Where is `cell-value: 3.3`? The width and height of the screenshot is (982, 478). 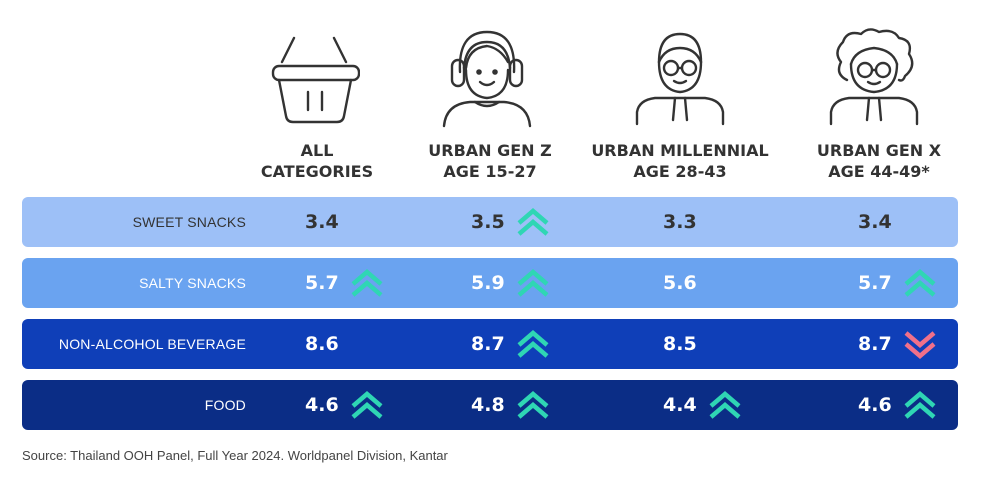
cell-value: 3.3 is located at coordinates (680, 222).